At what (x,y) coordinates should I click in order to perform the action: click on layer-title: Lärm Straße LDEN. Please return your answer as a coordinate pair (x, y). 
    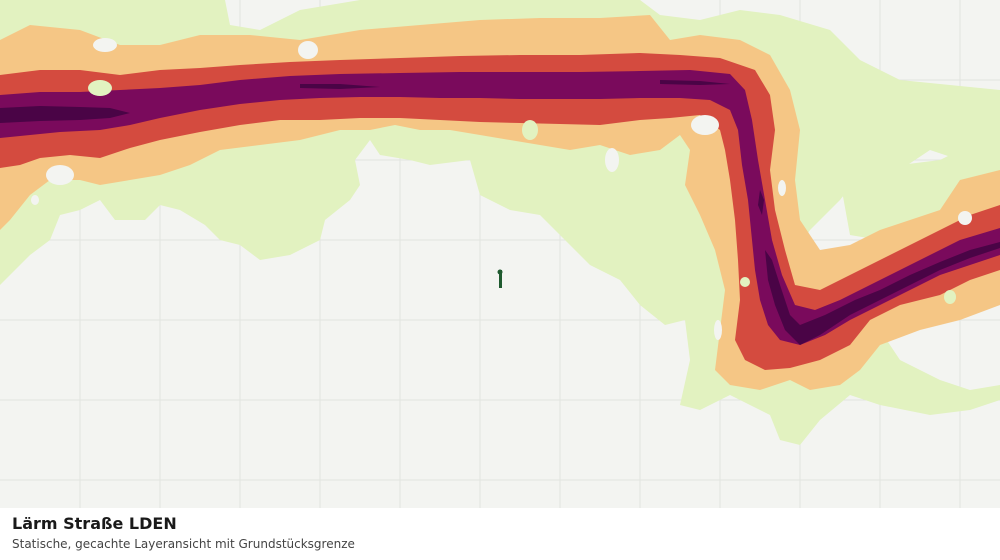
    Looking at the image, I should click on (94, 523).